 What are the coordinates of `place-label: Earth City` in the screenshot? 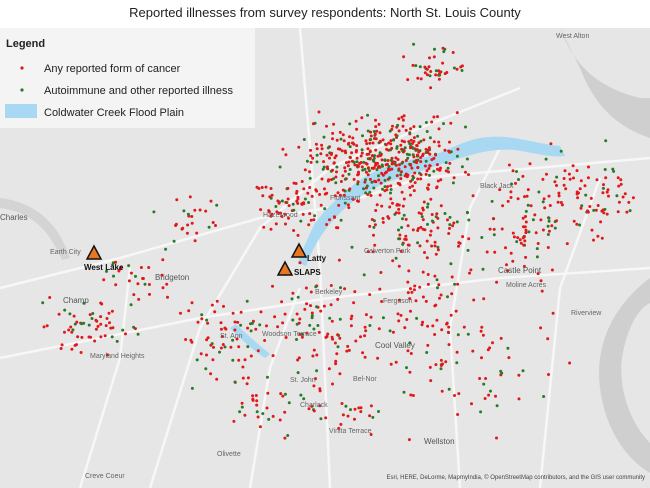 It's located at (65, 252).